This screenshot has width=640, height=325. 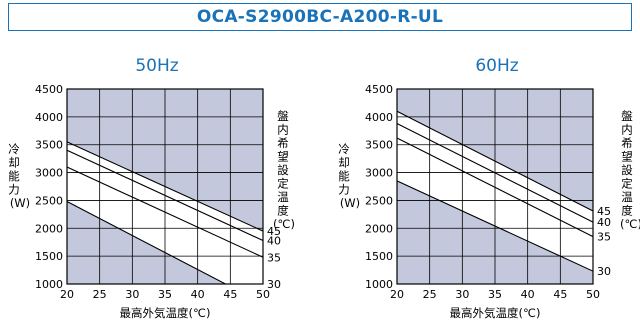 What do you see at coordinates (156, 66) in the screenshot?
I see `chart-title: 50Hz` at bounding box center [156, 66].